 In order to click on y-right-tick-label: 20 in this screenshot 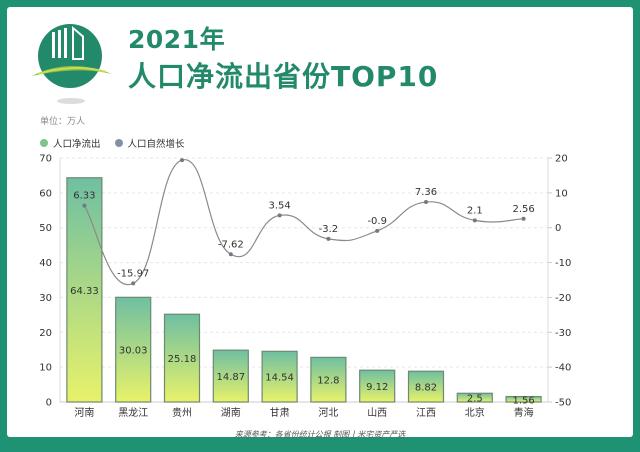, I will do `click(561, 159)`.